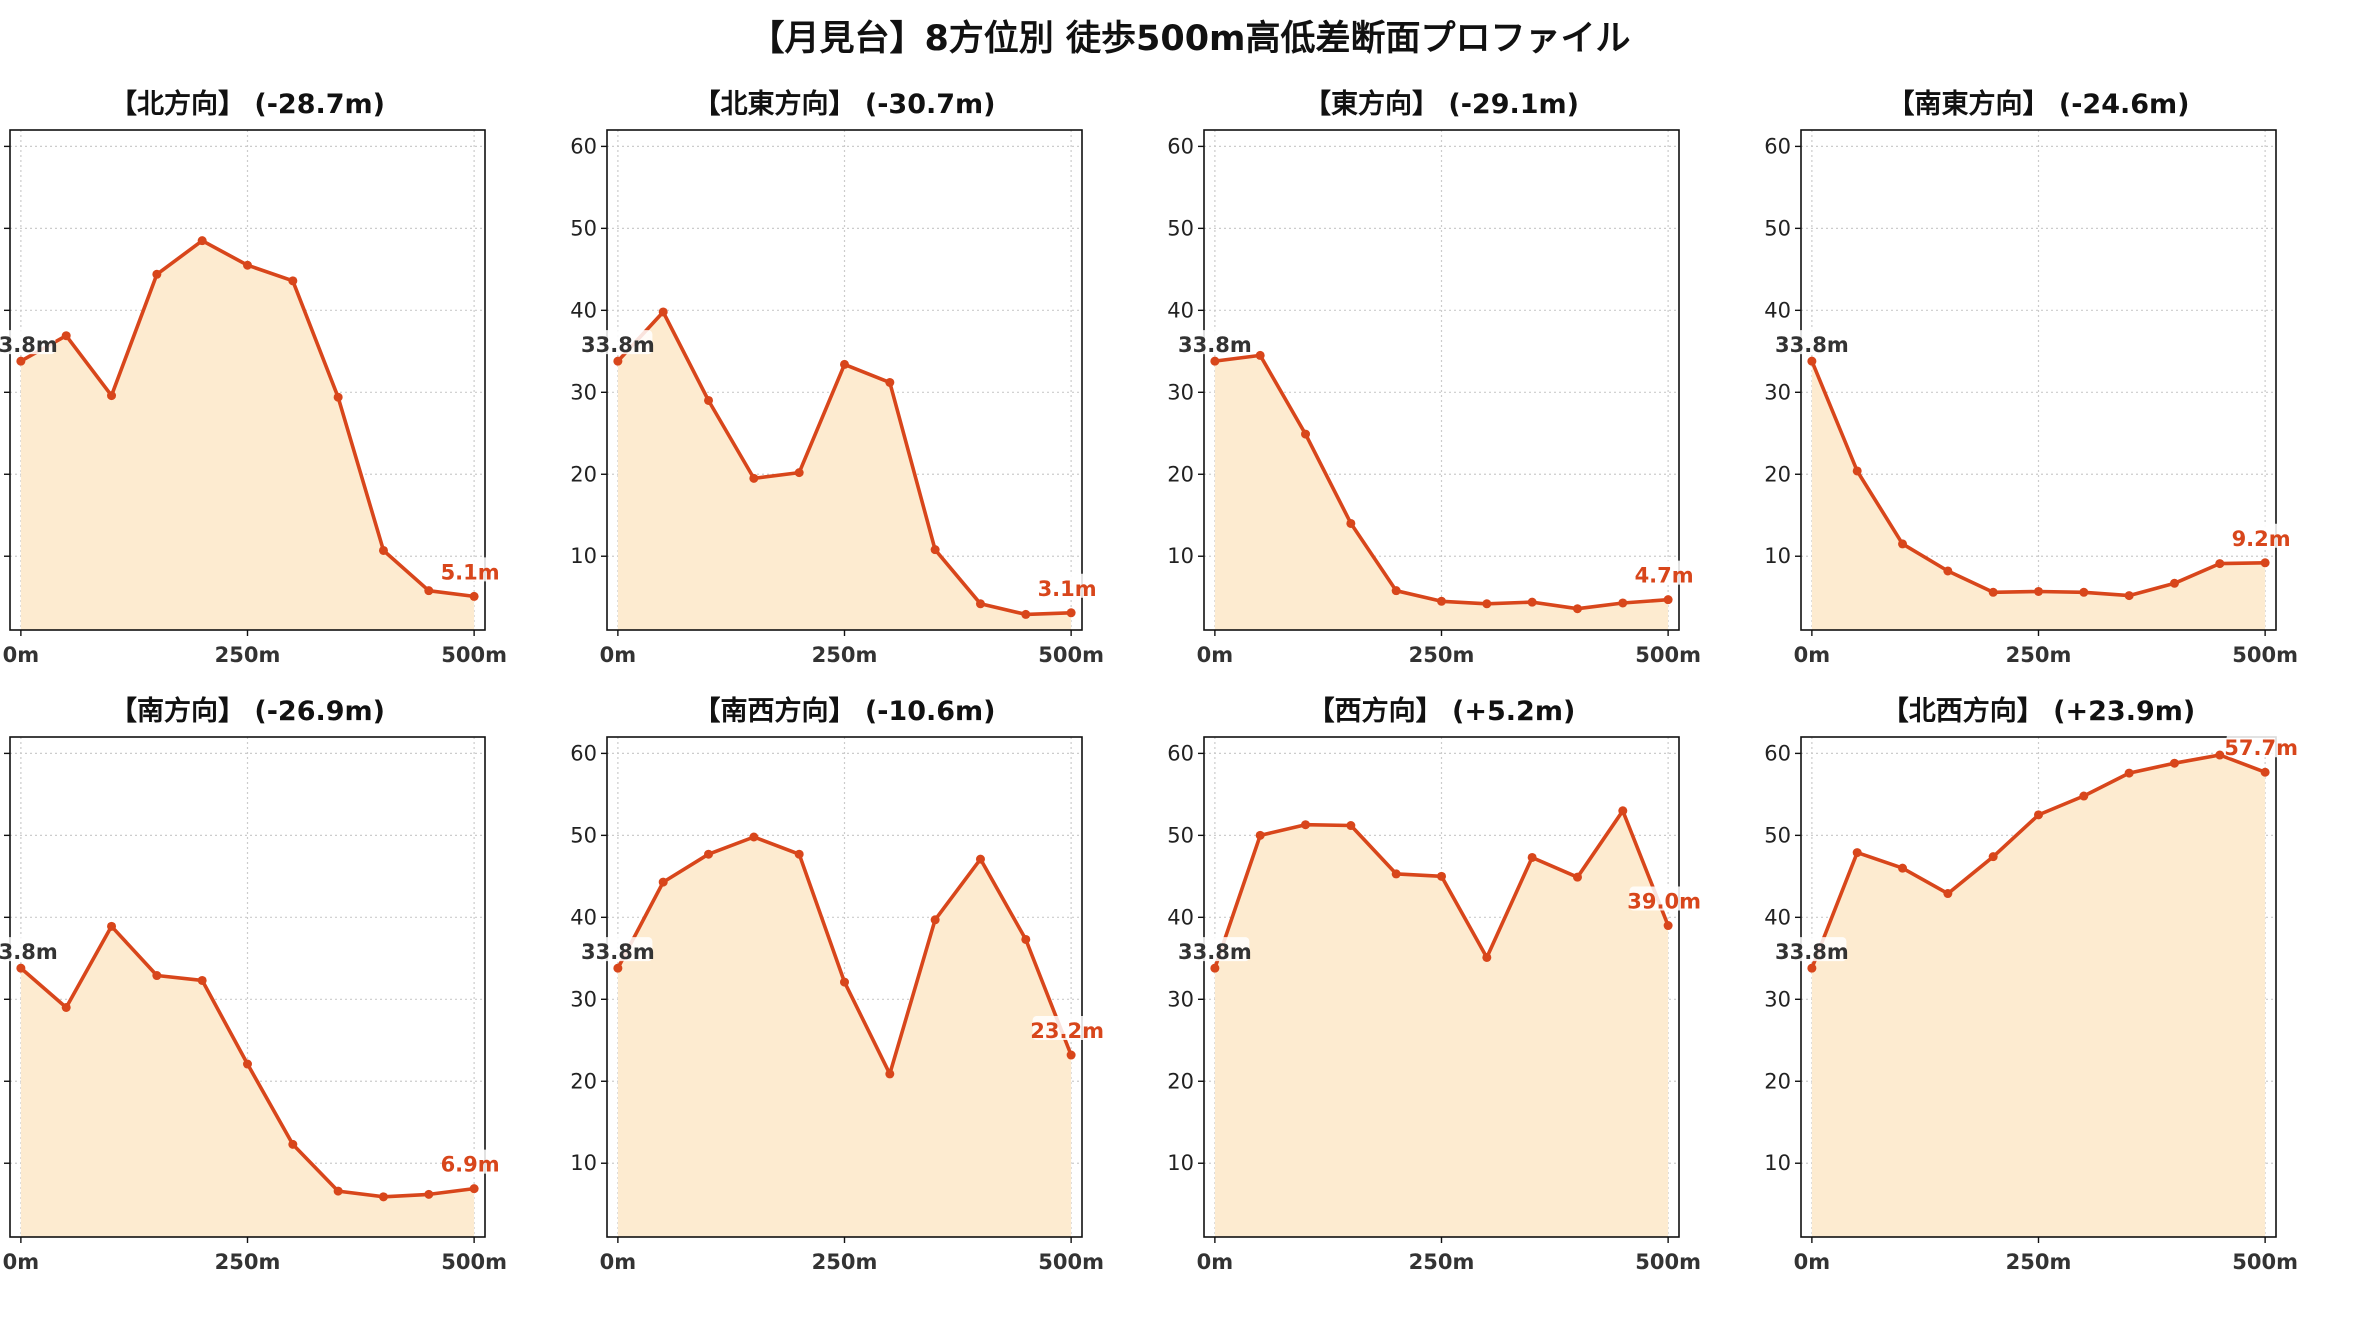 This screenshot has height=1340, width=2380. Describe the element at coordinates (844, 104) in the screenshot. I see `panel-title: 【北東方向】 (-30.7m)` at that location.